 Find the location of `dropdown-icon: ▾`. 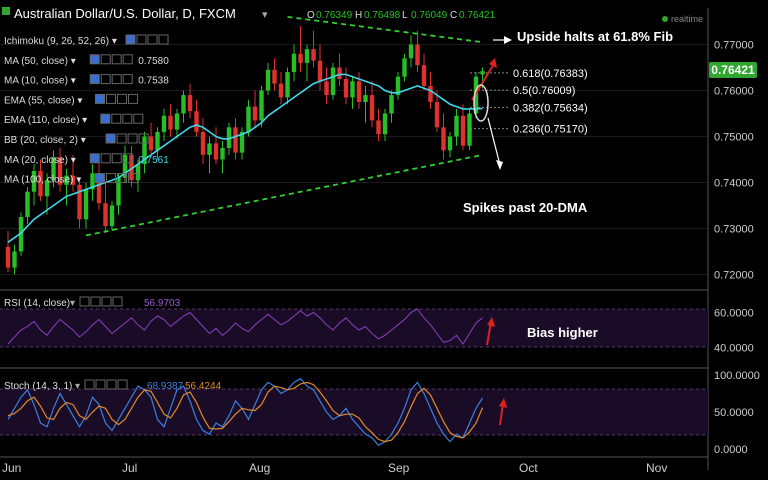

dropdown-icon: ▾ is located at coordinates (265, 15).